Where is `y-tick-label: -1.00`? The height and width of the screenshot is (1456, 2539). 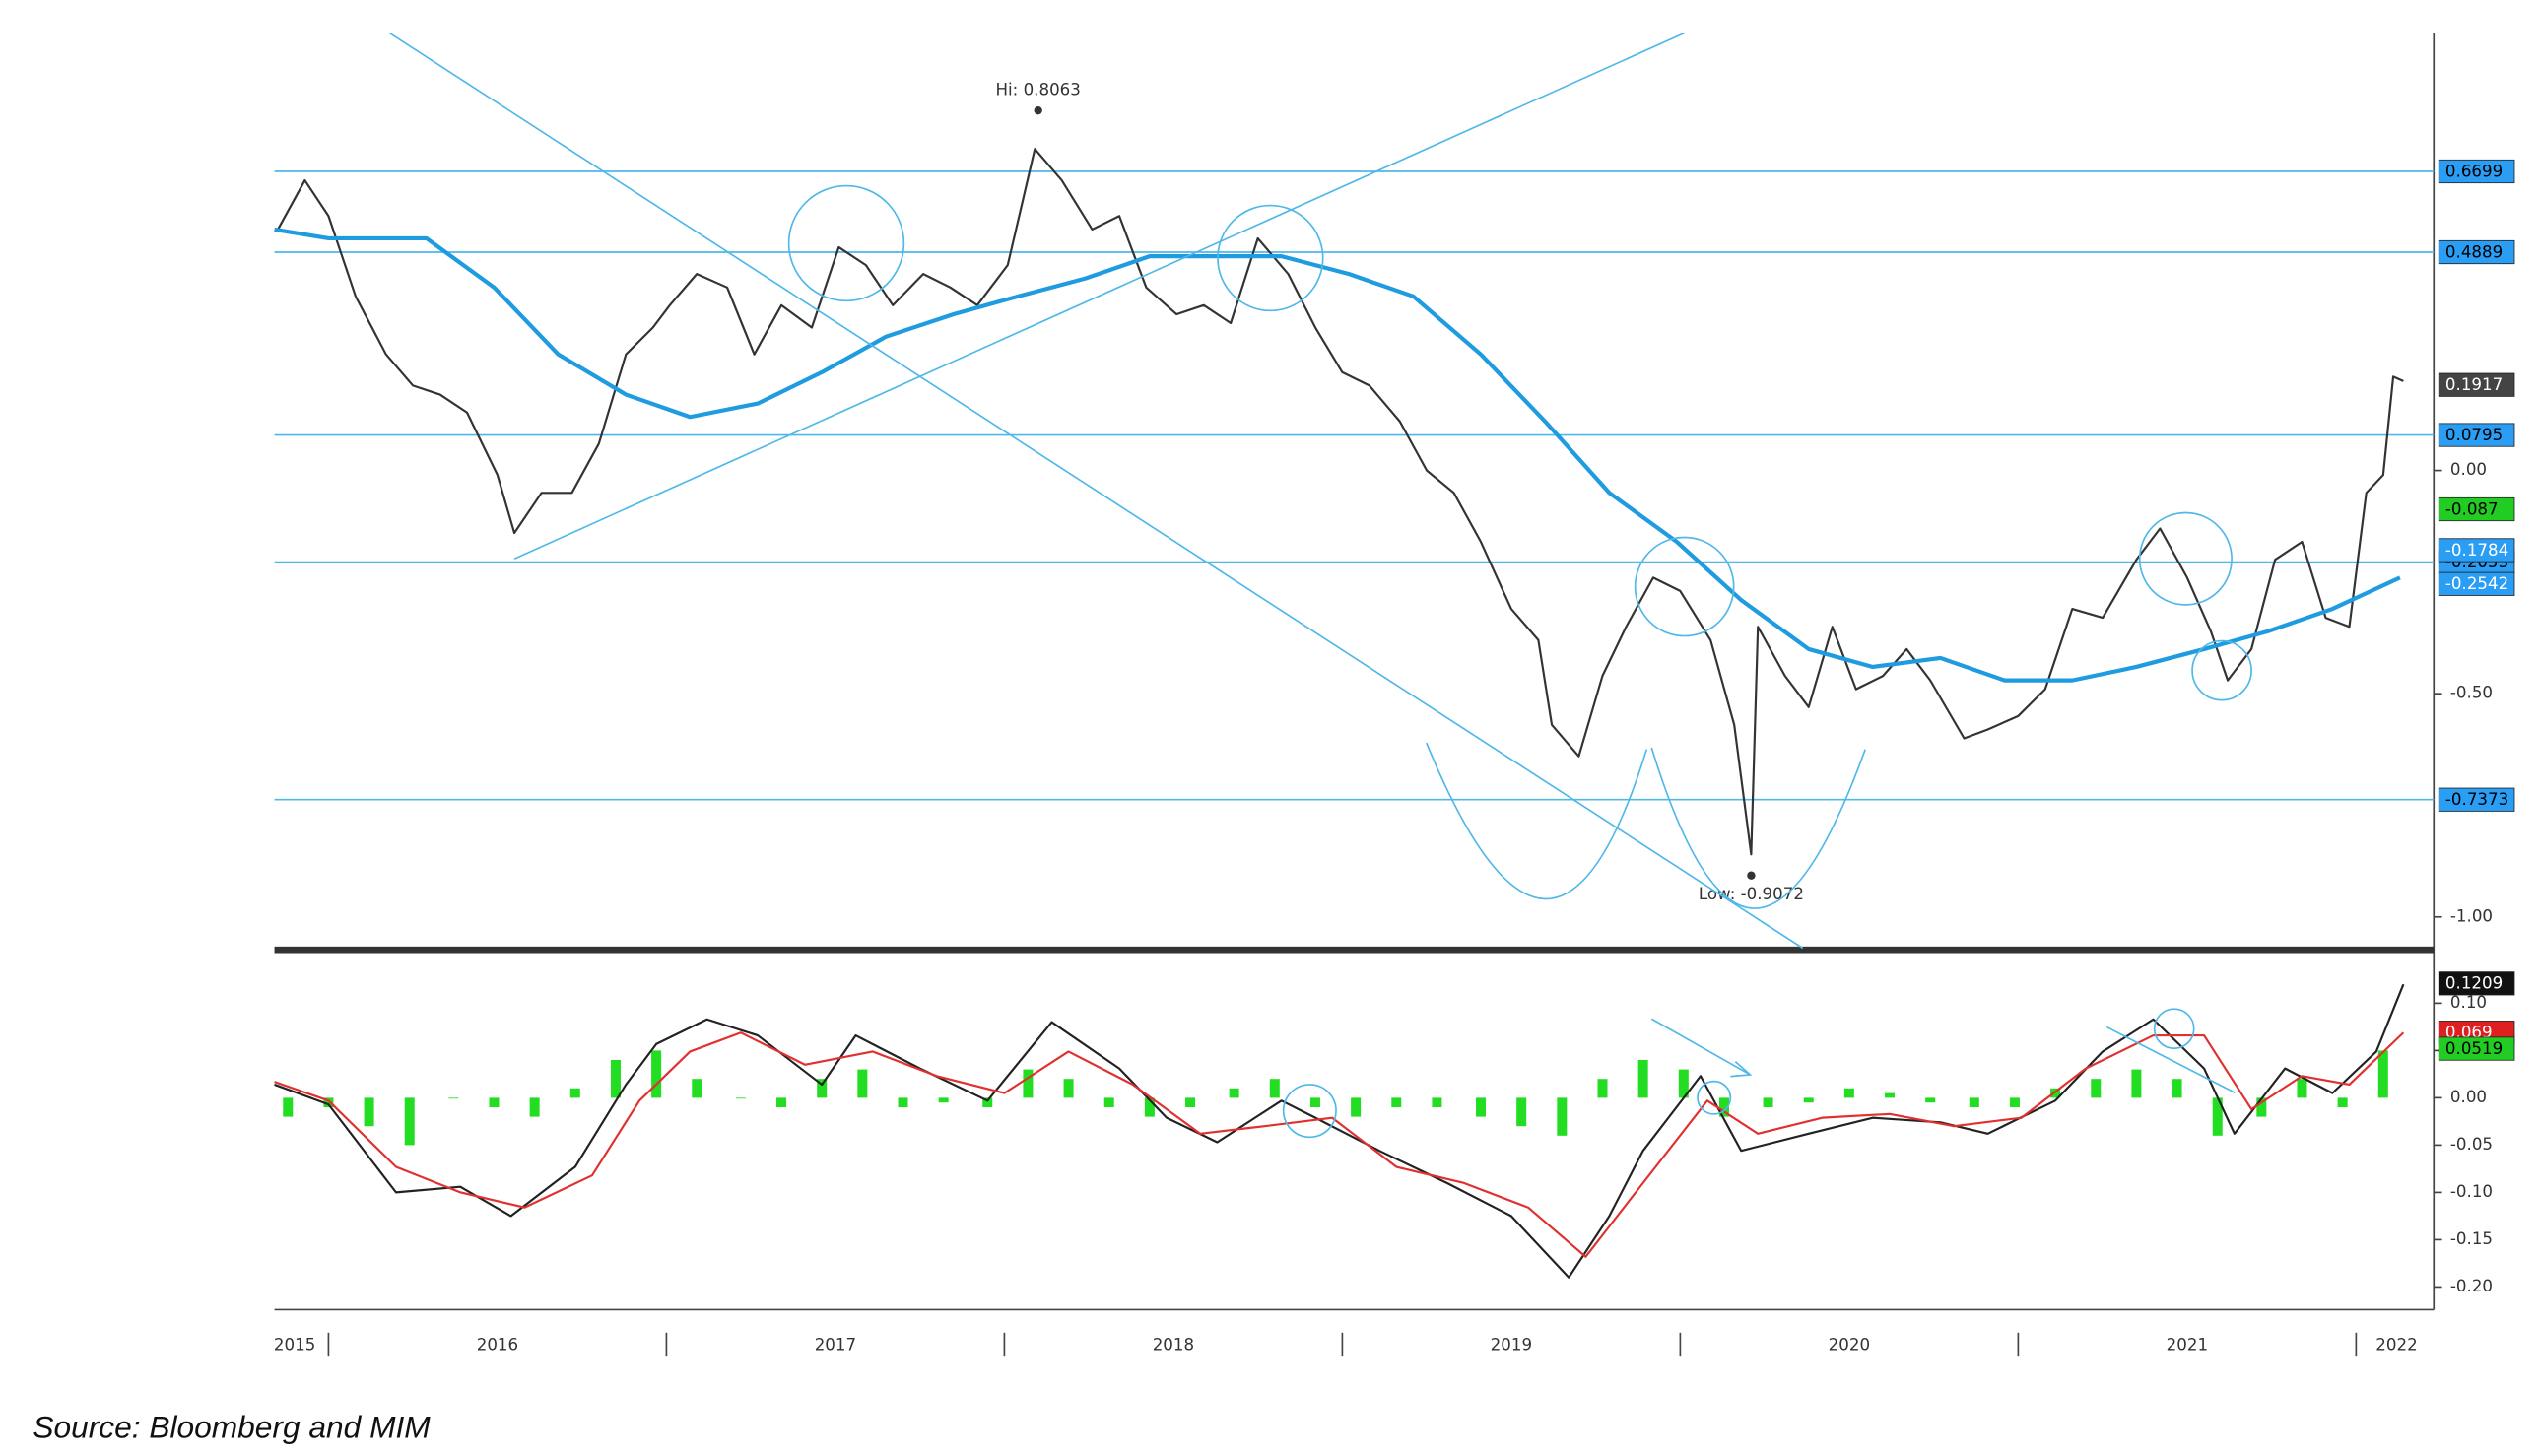 y-tick-label: -1.00 is located at coordinates (2471, 915).